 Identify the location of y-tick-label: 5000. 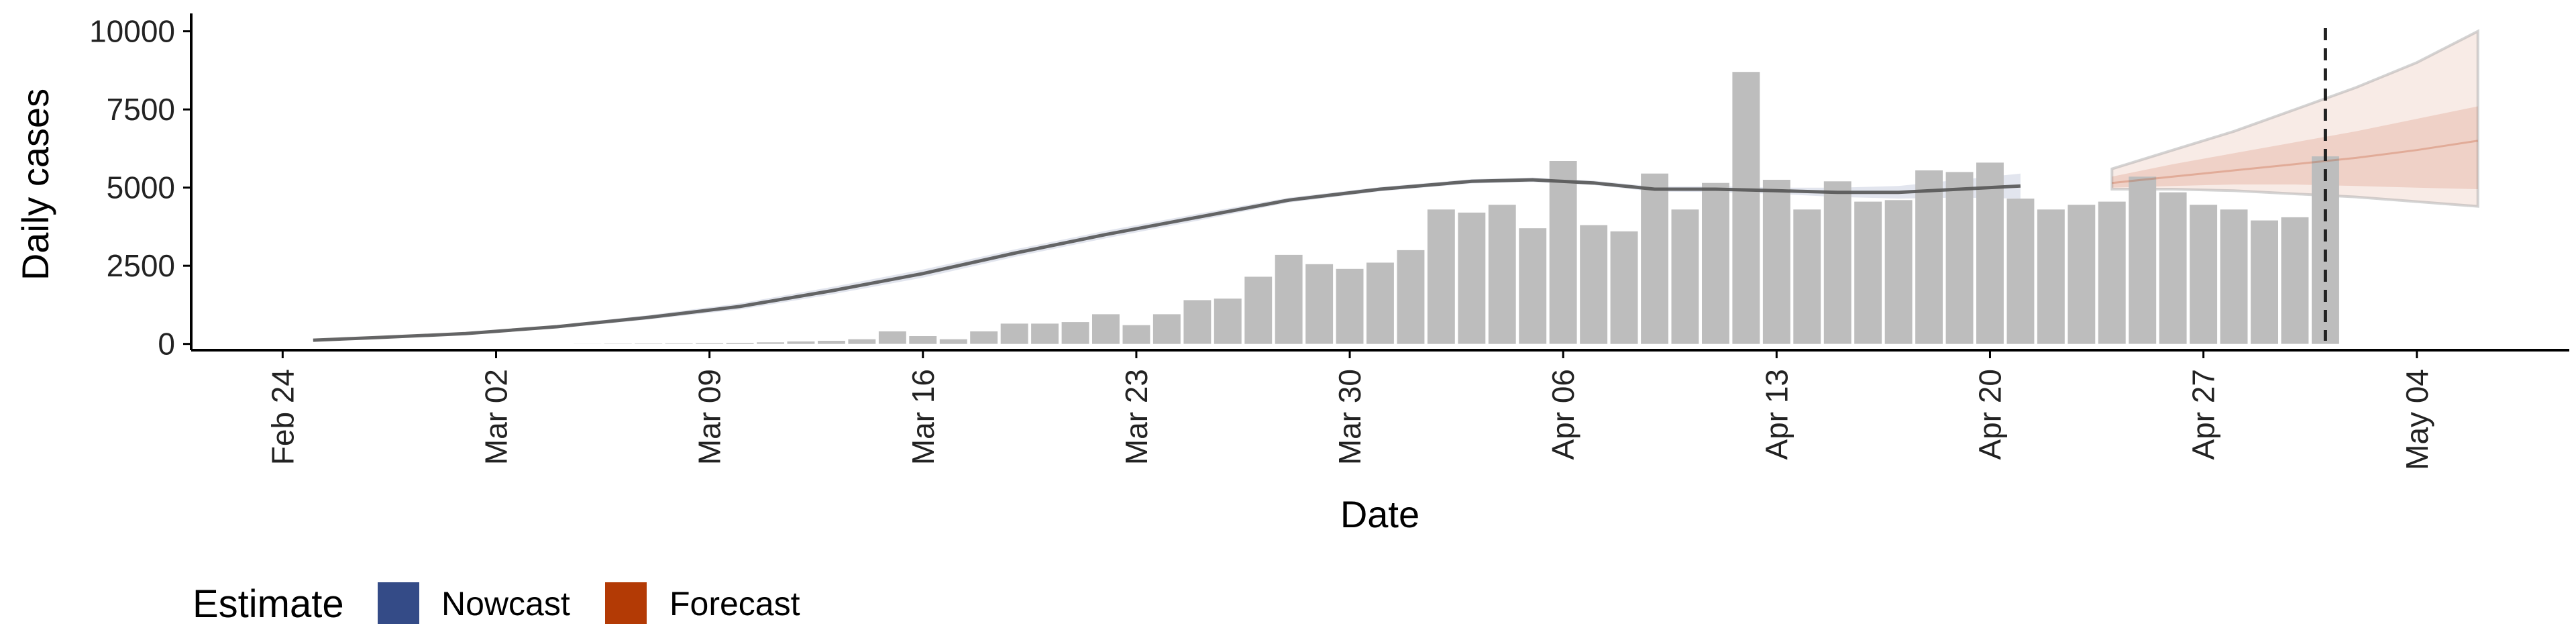
(141, 187).